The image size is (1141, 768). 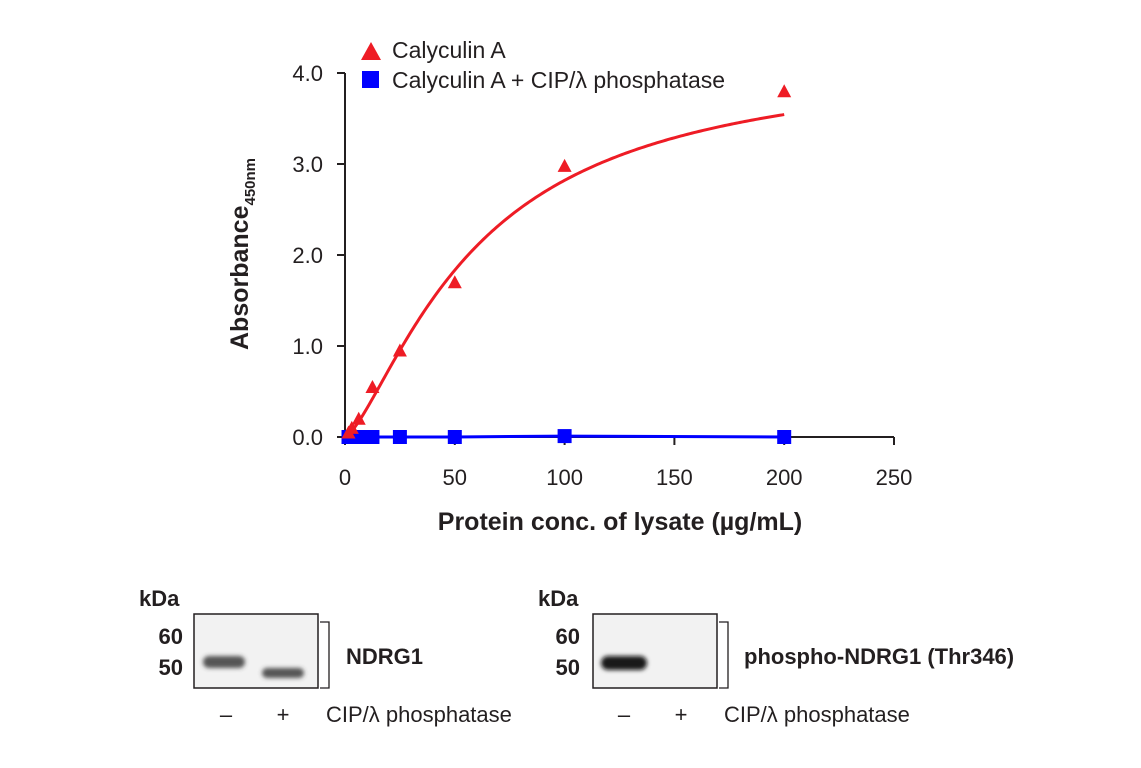 I want to click on y-axis-ticks: 0.0 1.0 2.0 3.0 4.0, so click(x=318, y=255).